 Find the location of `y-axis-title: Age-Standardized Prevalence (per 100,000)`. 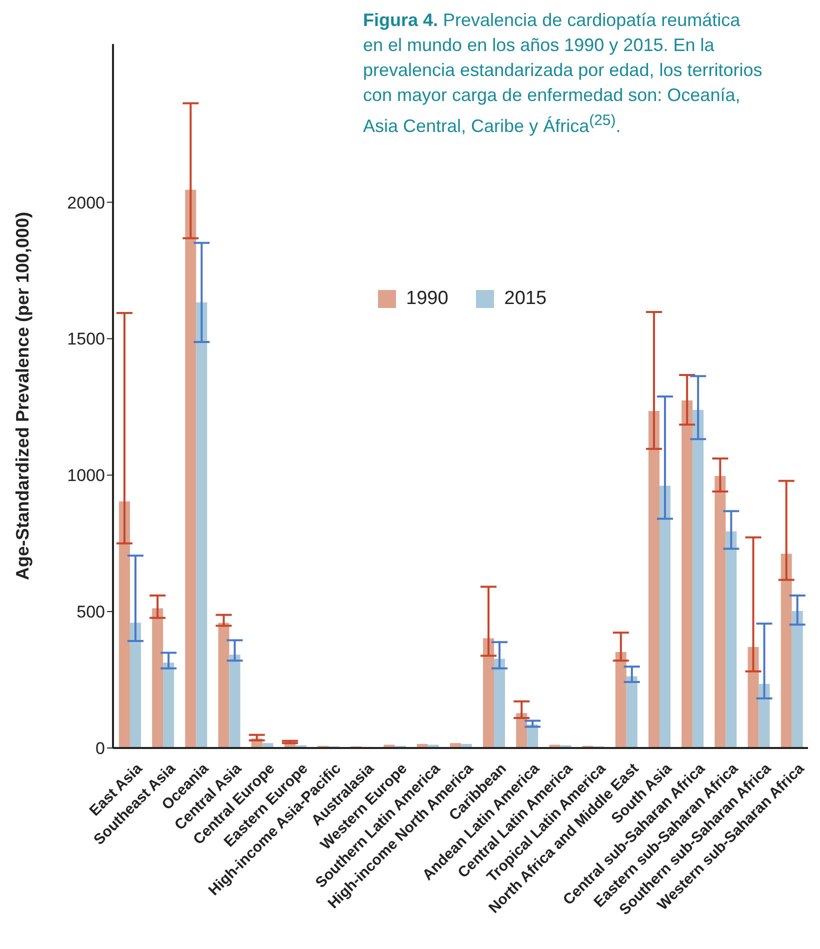

y-axis-title: Age-Standardized Prevalence (per 100,000) is located at coordinates (22, 396).